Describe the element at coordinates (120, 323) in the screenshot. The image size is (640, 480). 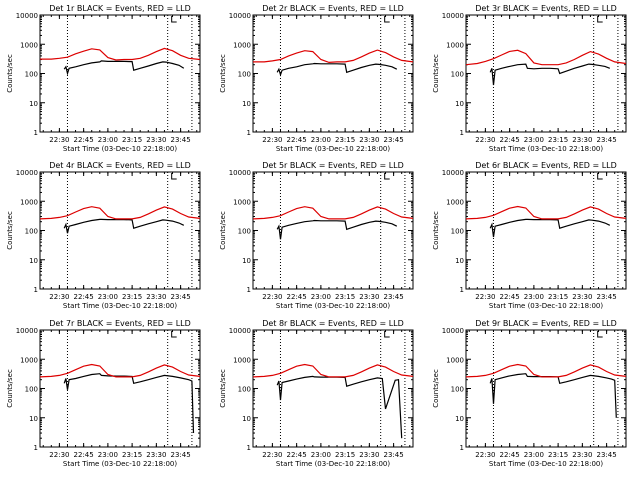
I see `subplot-title: Det 7r BLACK = Events, RED = LLD` at that location.